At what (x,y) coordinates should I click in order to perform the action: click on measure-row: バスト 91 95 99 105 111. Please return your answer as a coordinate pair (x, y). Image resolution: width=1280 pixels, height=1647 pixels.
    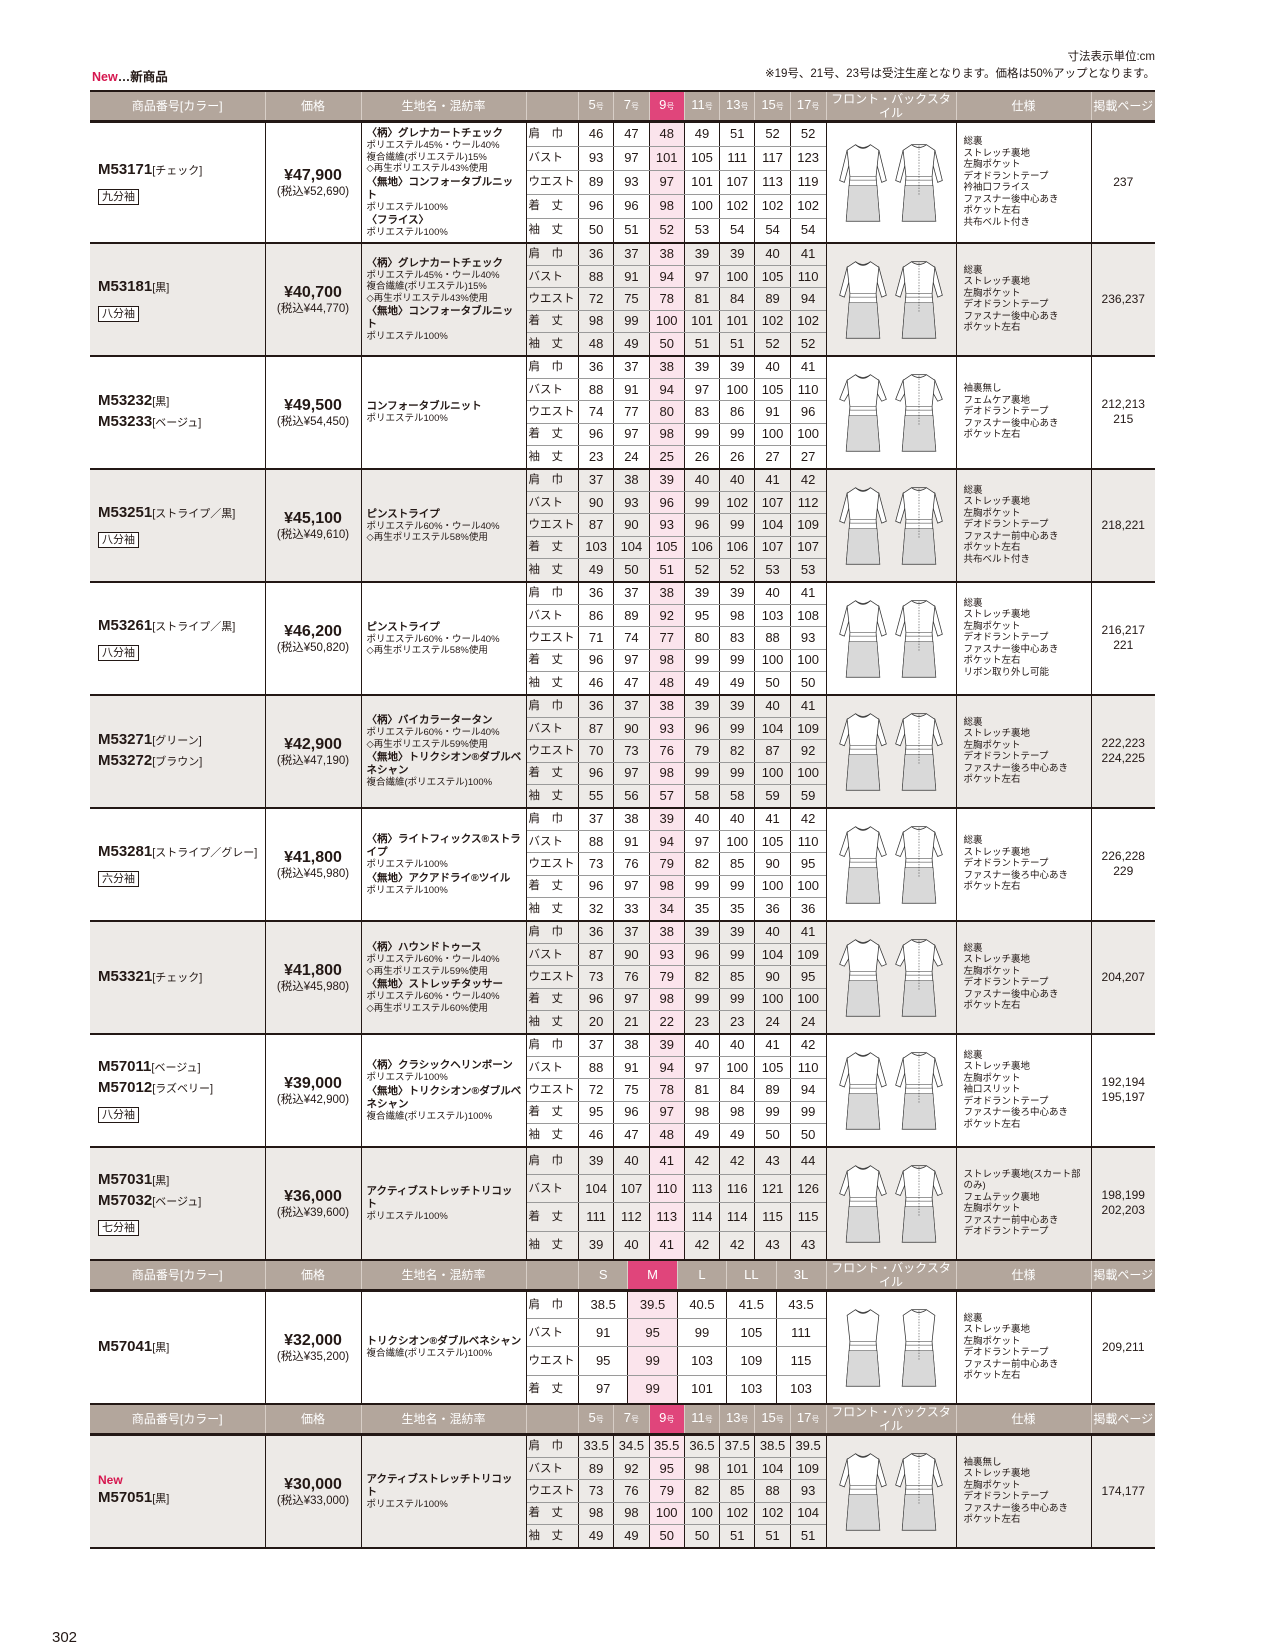
    Looking at the image, I should click on (676, 1333).